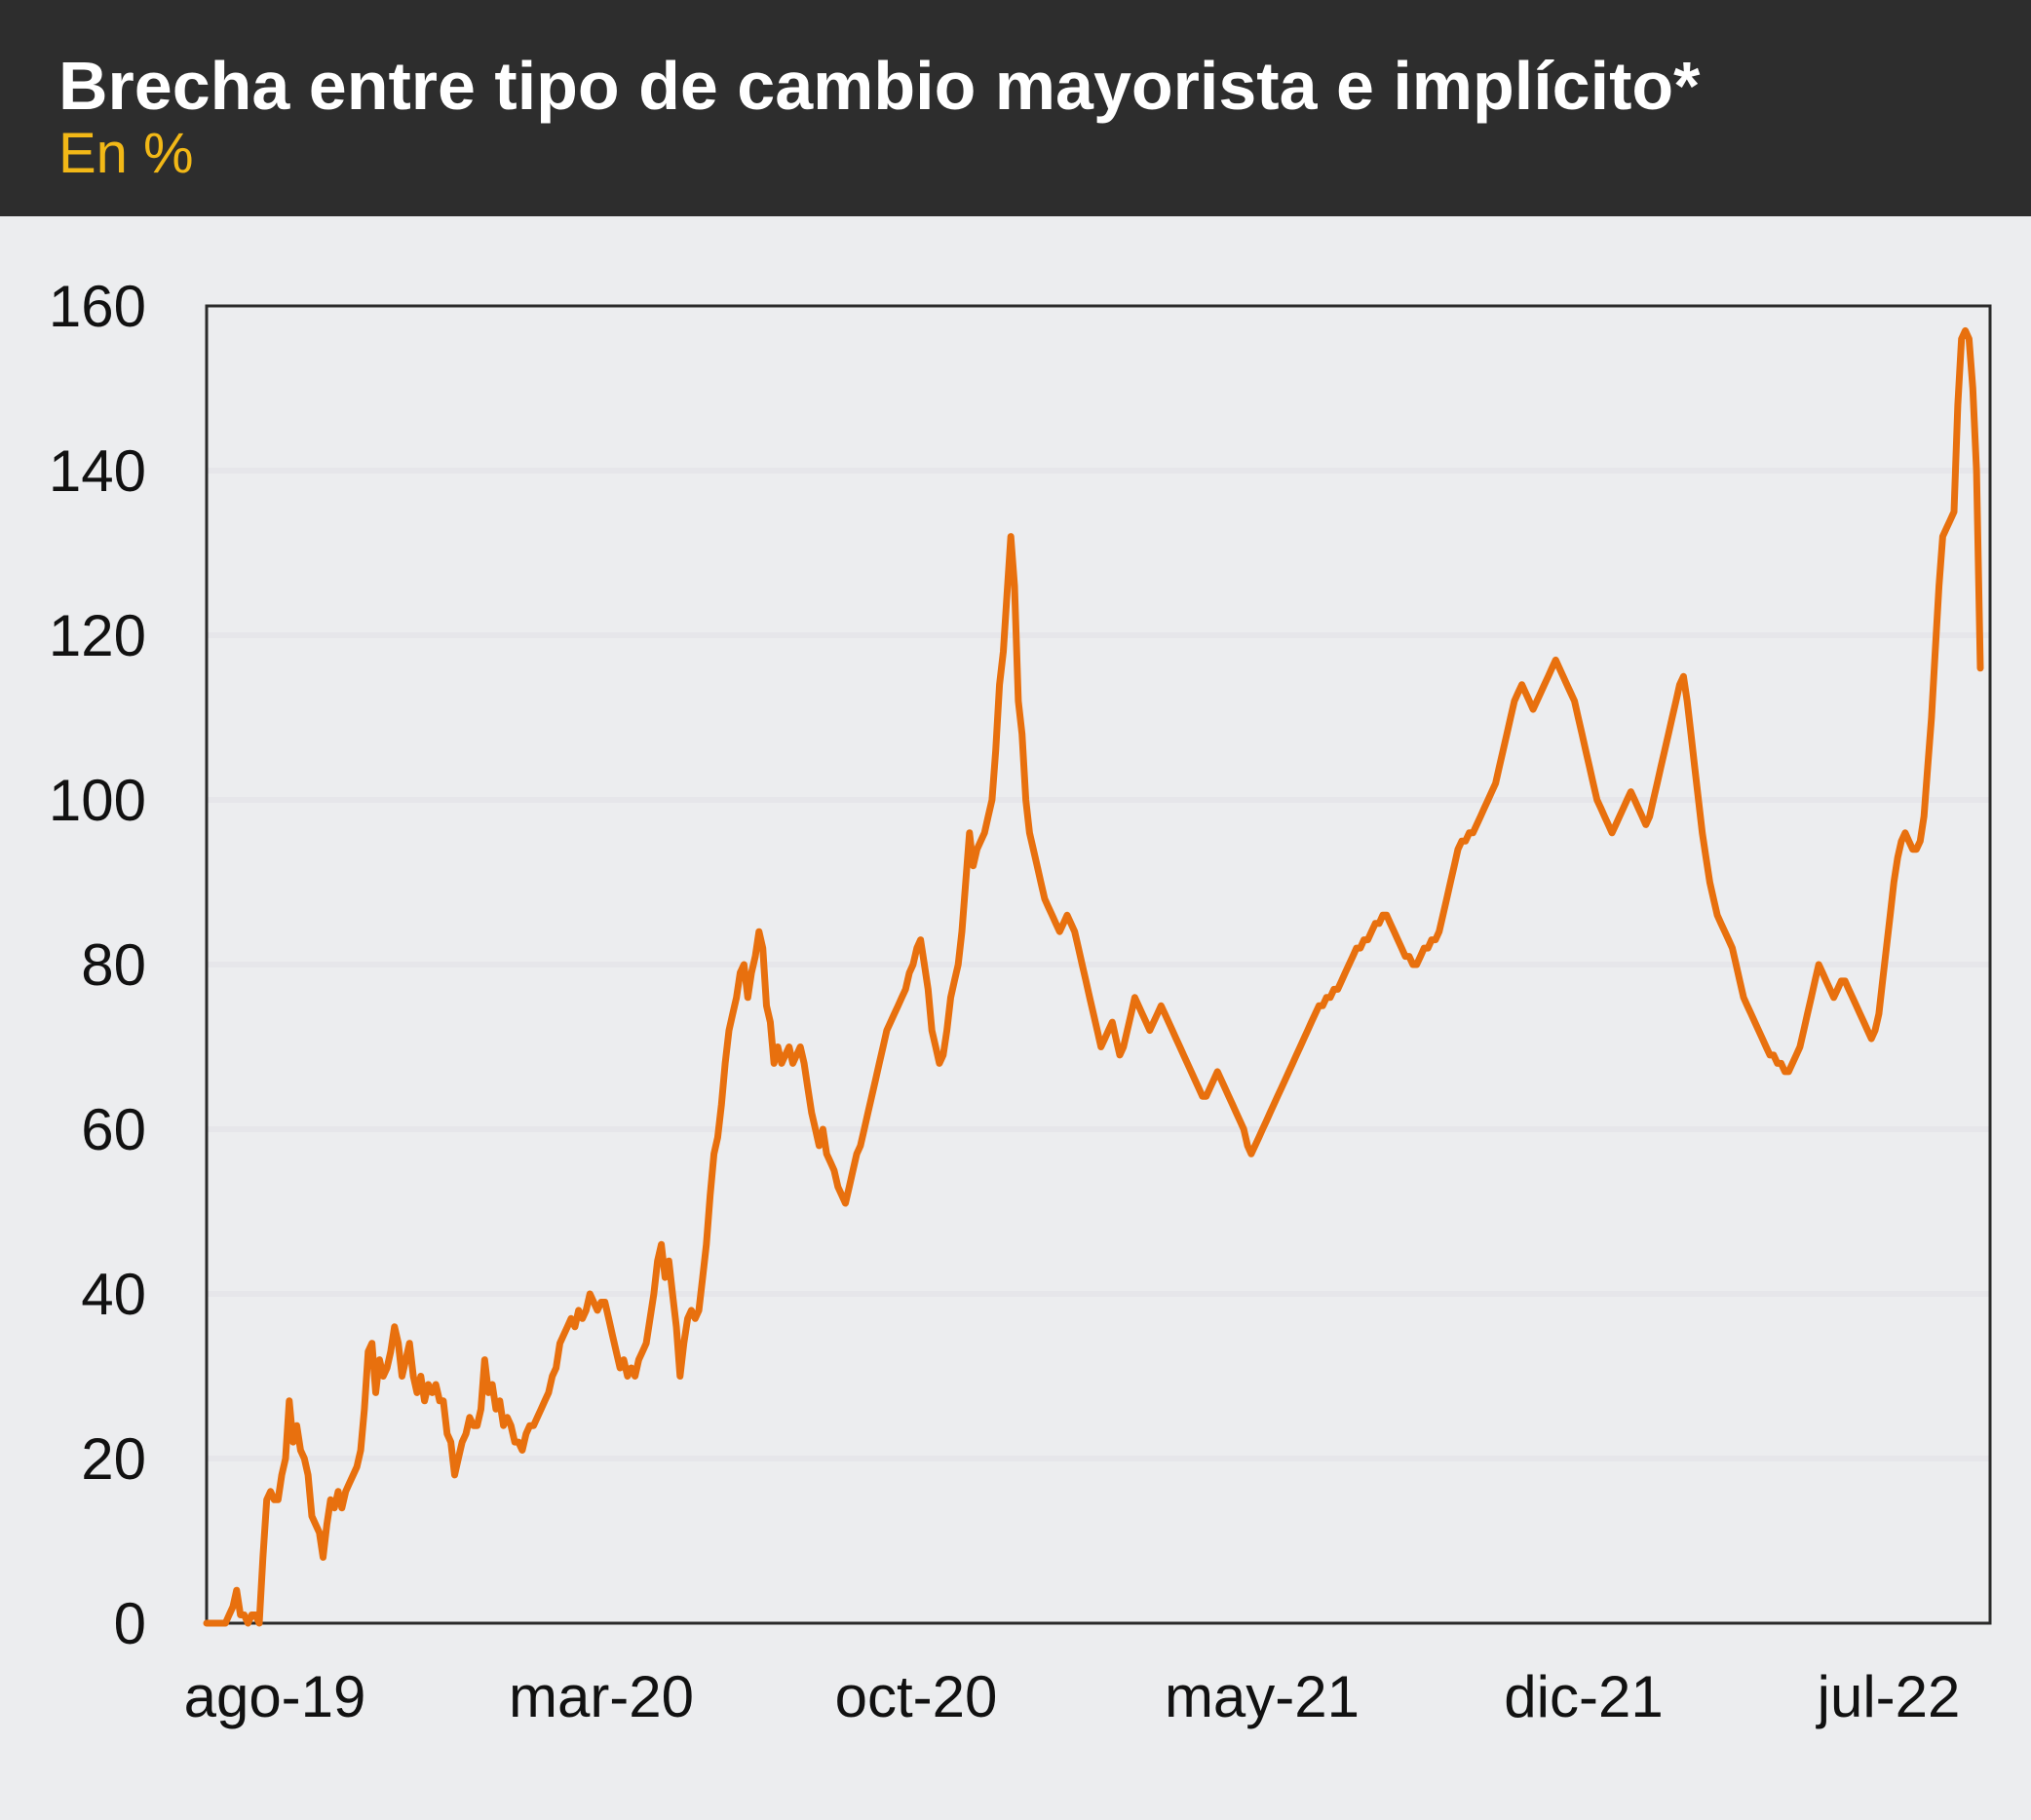  Describe the element at coordinates (601, 1696) in the screenshot. I see `x-tick-label: mar-20` at that location.